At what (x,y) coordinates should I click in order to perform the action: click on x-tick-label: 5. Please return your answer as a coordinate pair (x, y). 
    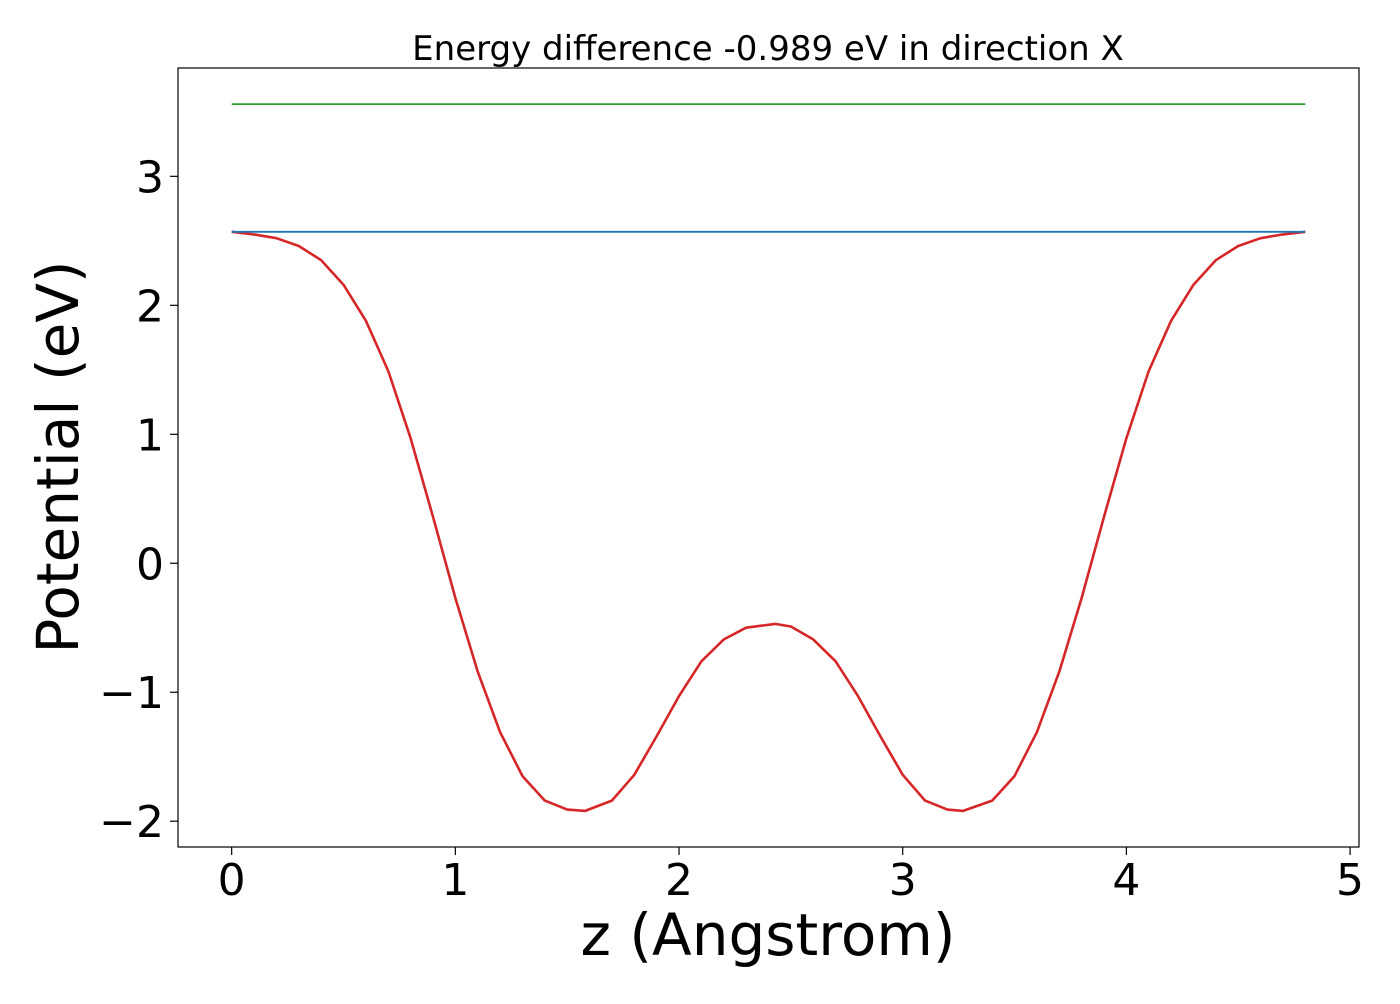
    Looking at the image, I should click on (1350, 880).